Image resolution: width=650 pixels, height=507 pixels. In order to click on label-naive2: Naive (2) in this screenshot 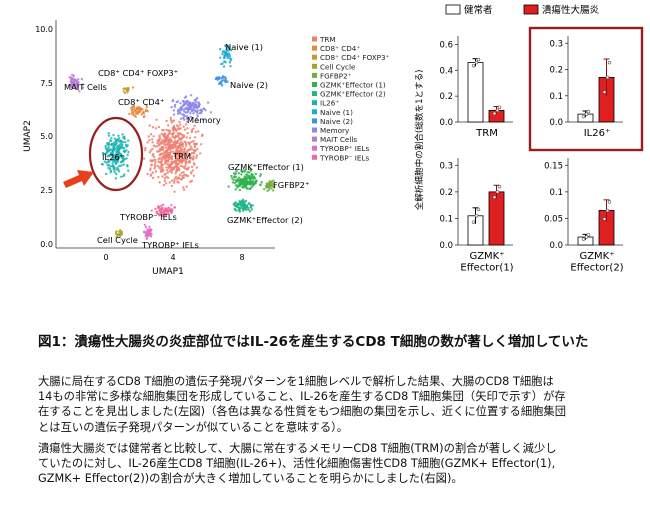, I will do `click(249, 85)`.